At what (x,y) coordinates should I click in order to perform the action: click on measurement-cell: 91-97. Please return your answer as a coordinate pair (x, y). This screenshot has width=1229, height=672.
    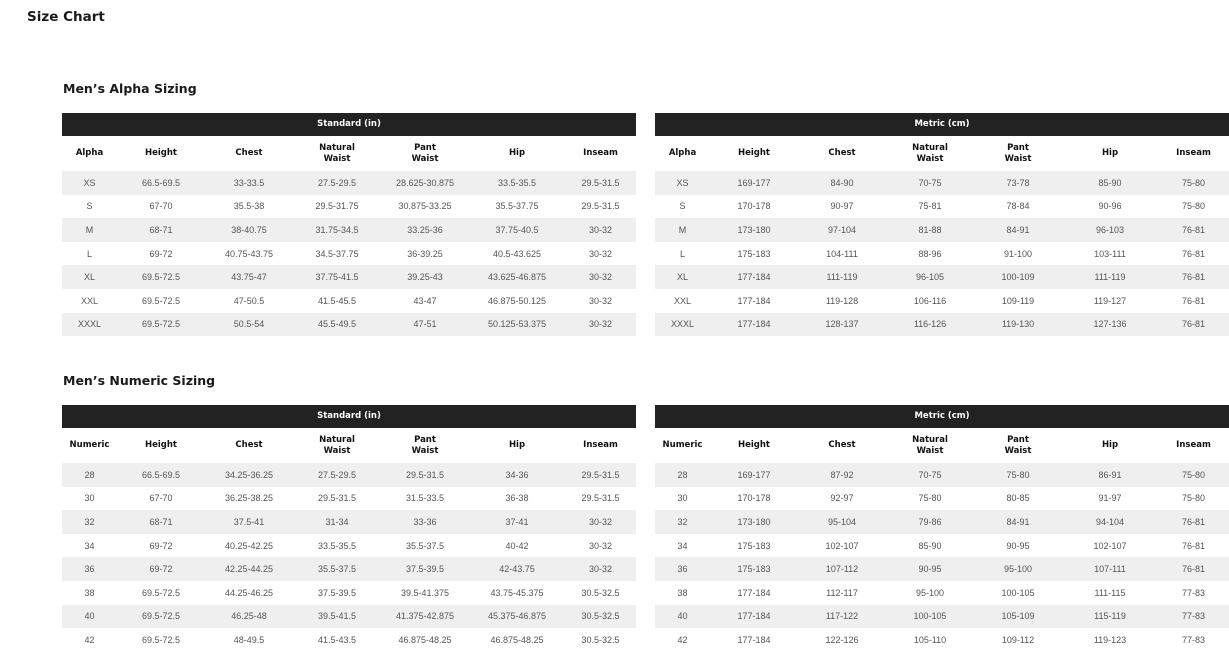
    Looking at the image, I should click on (1110, 498).